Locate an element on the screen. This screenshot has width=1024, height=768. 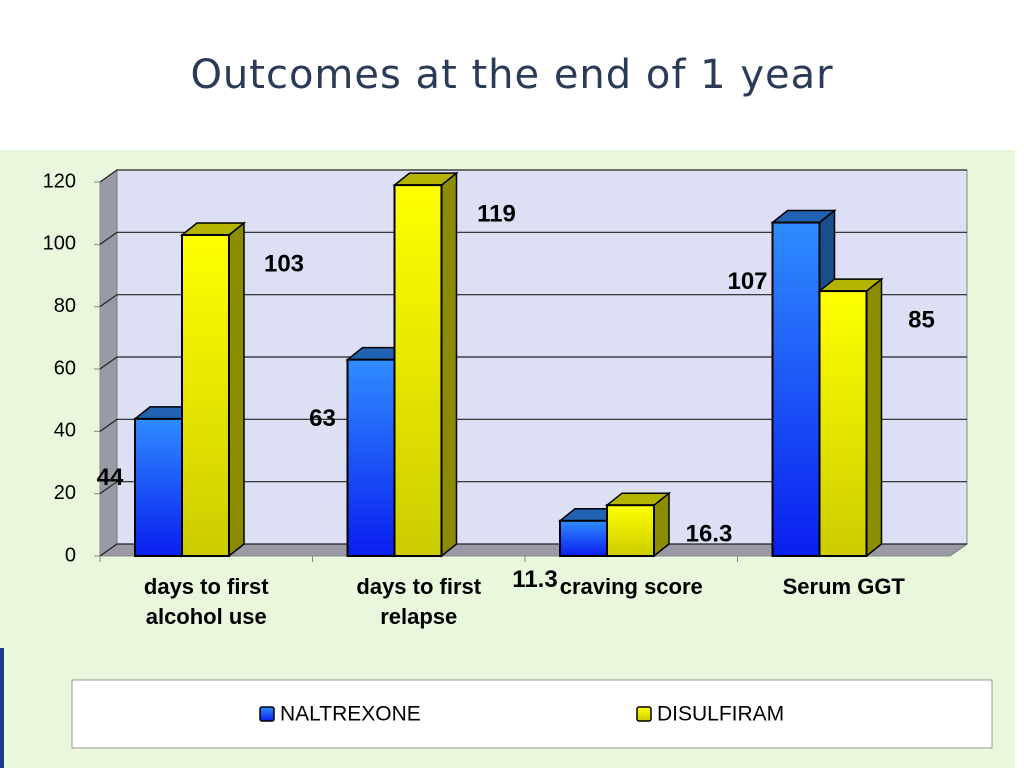
value-label: 85 is located at coordinates (921, 319).